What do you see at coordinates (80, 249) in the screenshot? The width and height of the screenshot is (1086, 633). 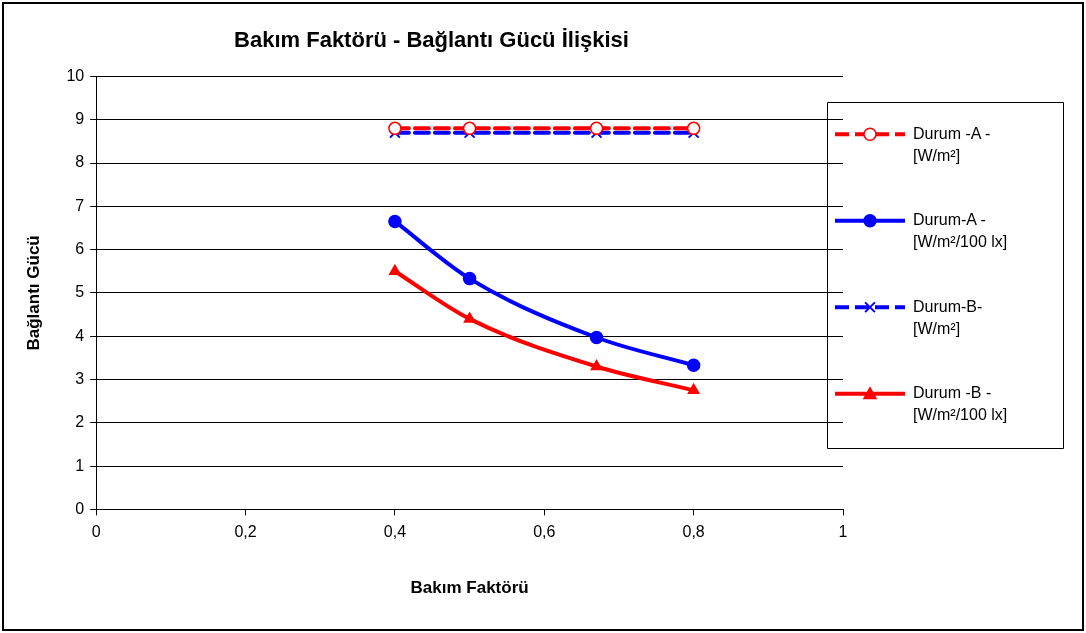 I see `y-tick-label: 6` at bounding box center [80, 249].